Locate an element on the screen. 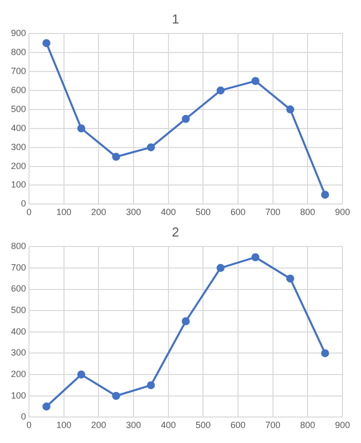 The width and height of the screenshot is (361, 443). chart-title: 2 is located at coordinates (176, 232).